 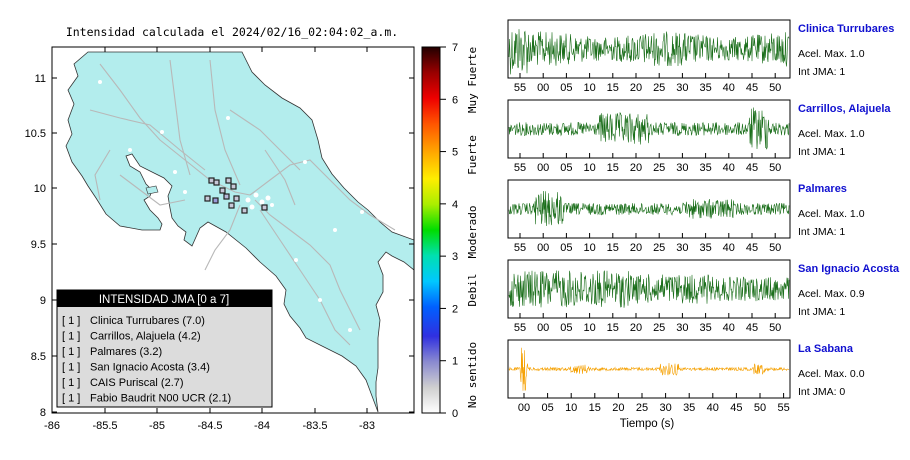 What do you see at coordinates (137, 383) in the screenshot?
I see `legend-entry-name: CAIS Puriscal (2.7)` at bounding box center [137, 383].